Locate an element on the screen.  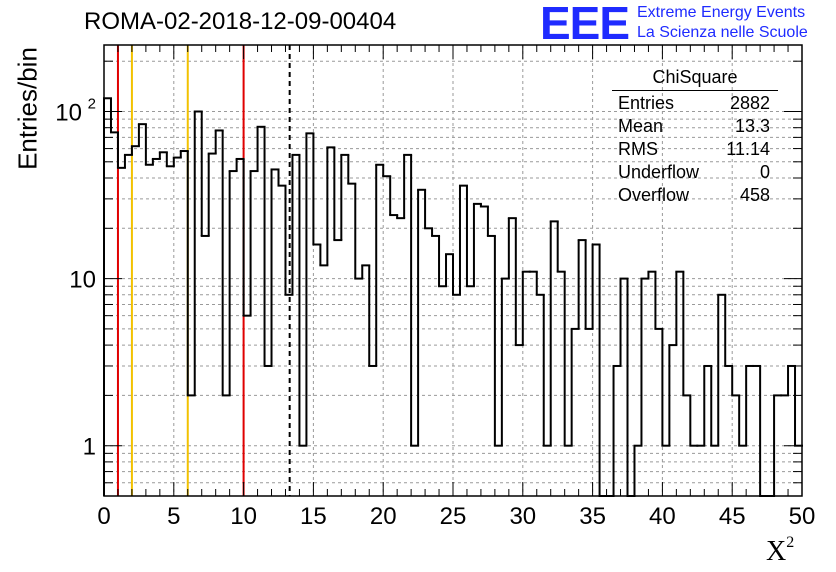
stats-row-overflow: Overflow 458 is located at coordinates (695, 195).